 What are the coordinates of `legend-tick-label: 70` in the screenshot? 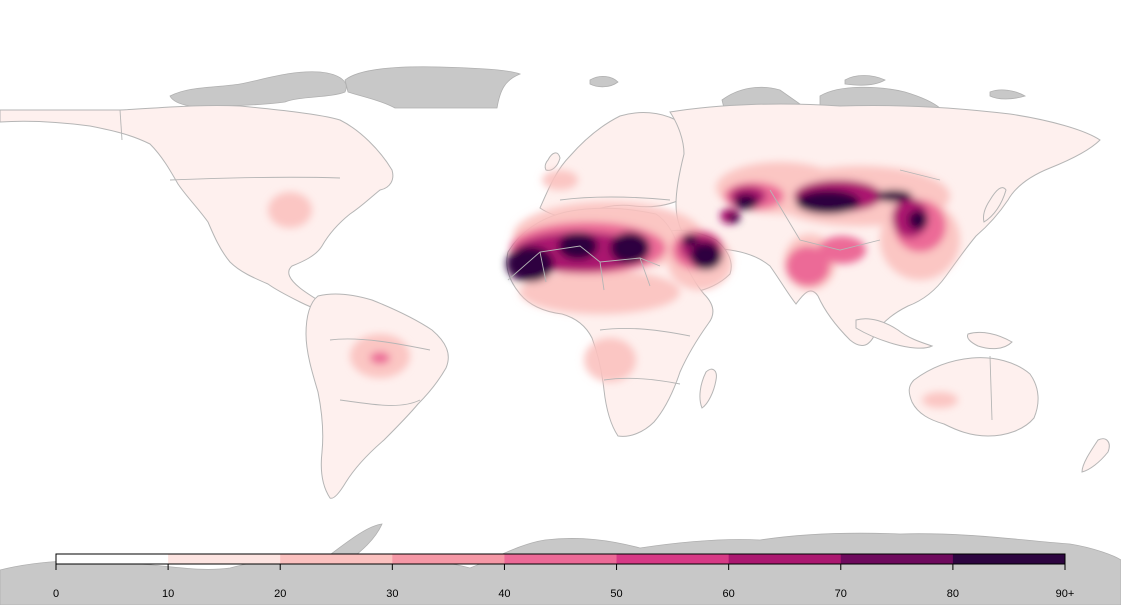 It's located at (841, 594).